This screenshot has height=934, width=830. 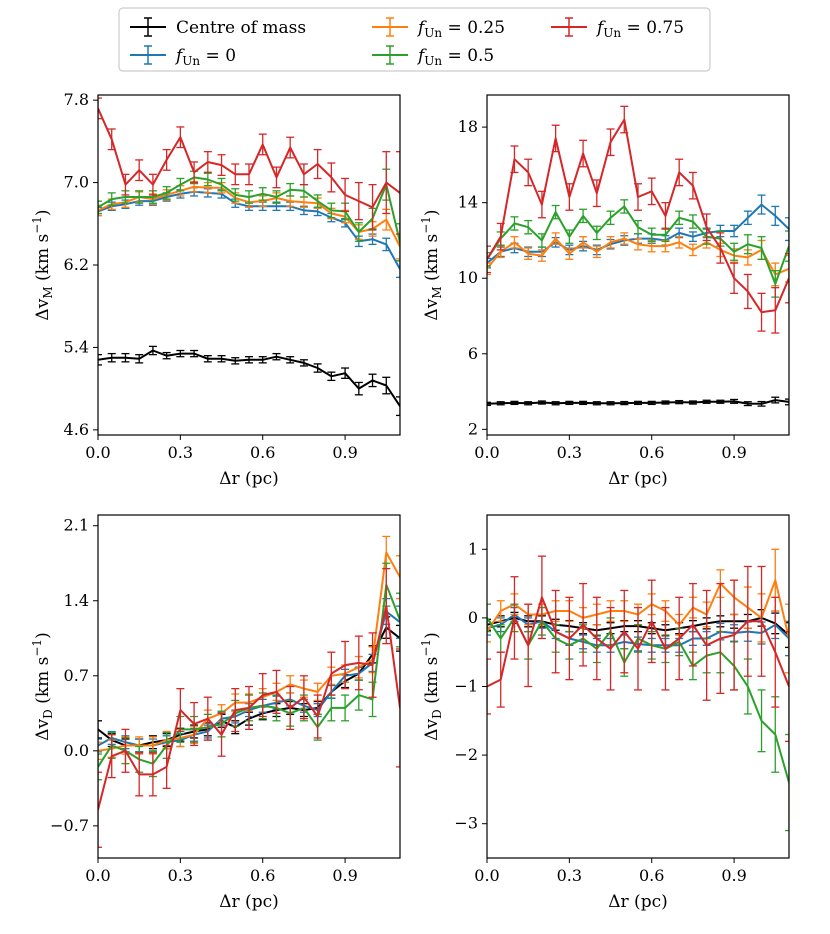 I want to click on legend-frame, so click(x=414, y=39).